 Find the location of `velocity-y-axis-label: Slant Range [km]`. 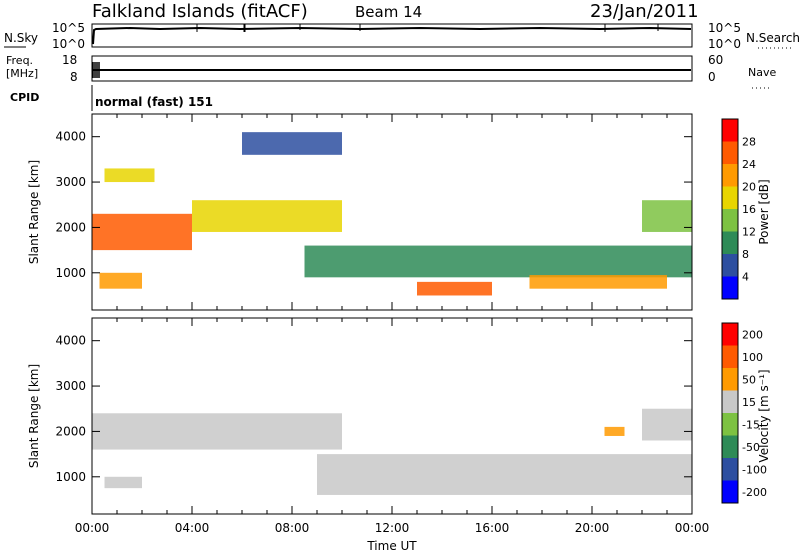

velocity-y-axis-label: Slant Range [km] is located at coordinates (34, 416).